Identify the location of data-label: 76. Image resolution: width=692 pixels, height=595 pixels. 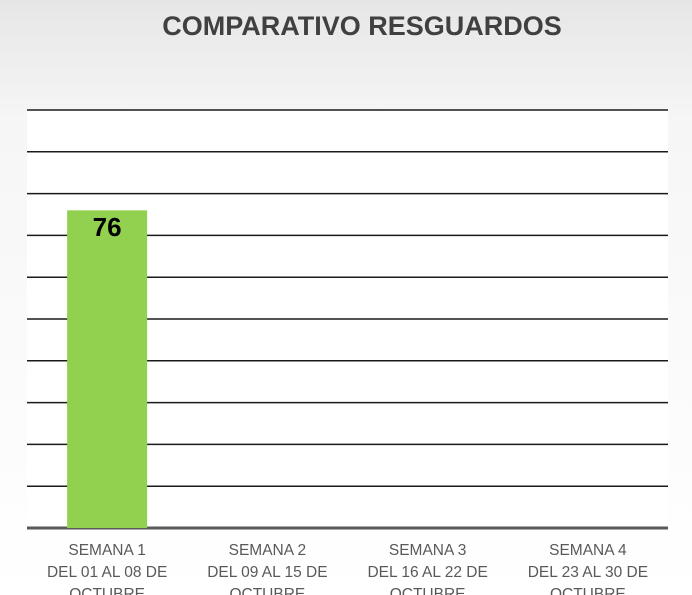
(107, 227).